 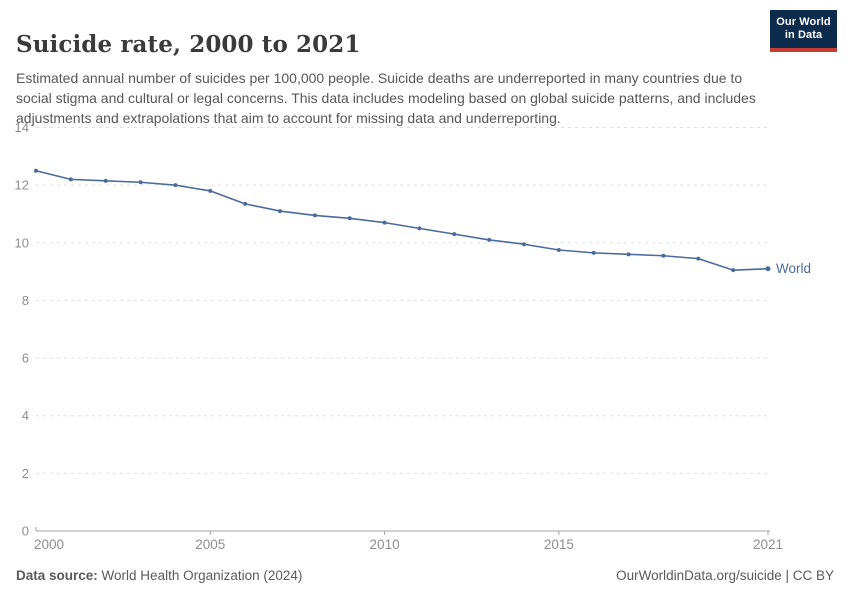 I want to click on data-point-world-2007, so click(x=280, y=211).